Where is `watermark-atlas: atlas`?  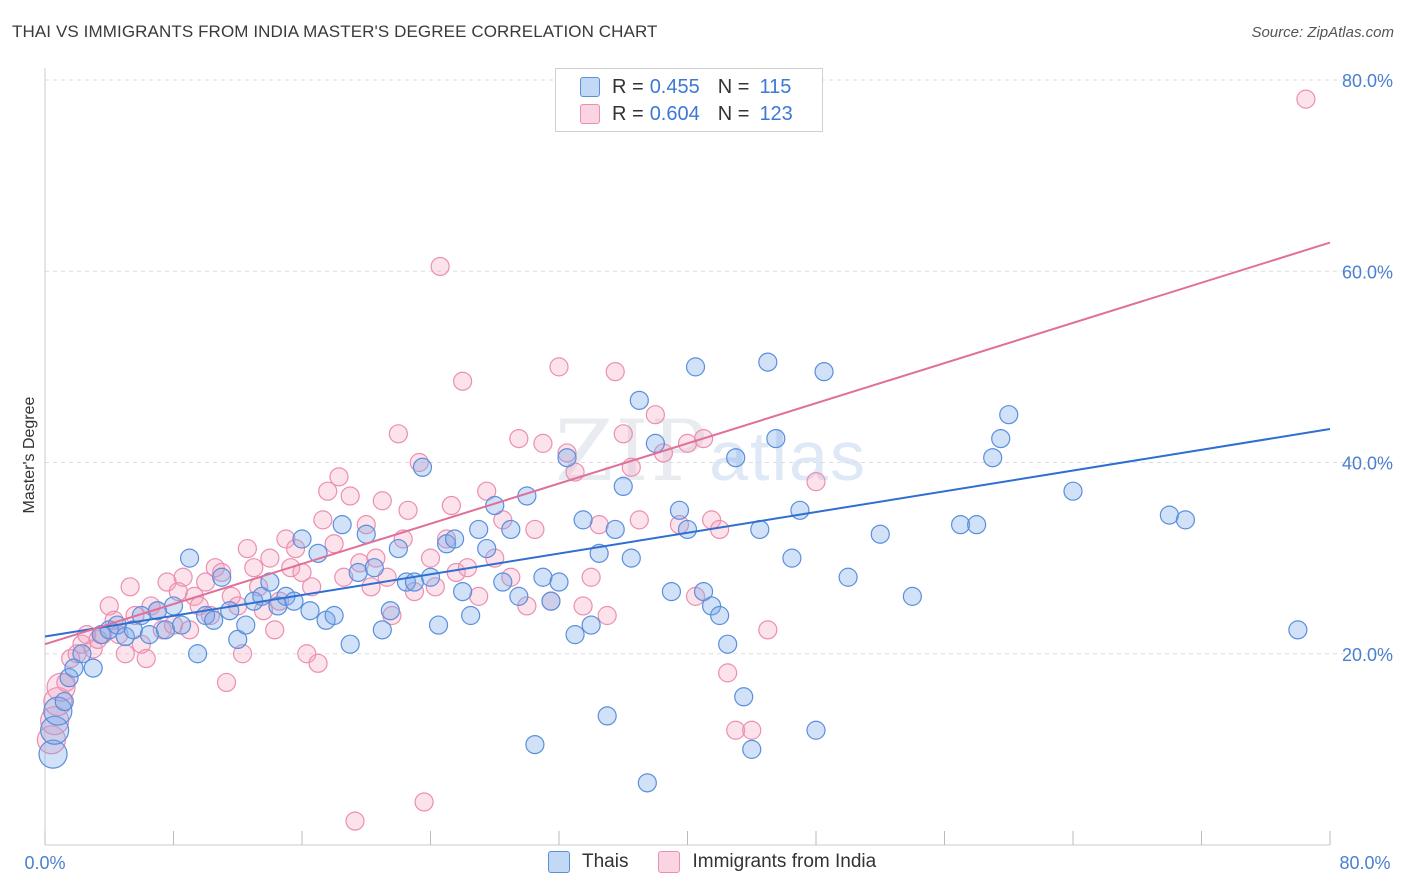 watermark-atlas: atlas is located at coordinates (788, 456).